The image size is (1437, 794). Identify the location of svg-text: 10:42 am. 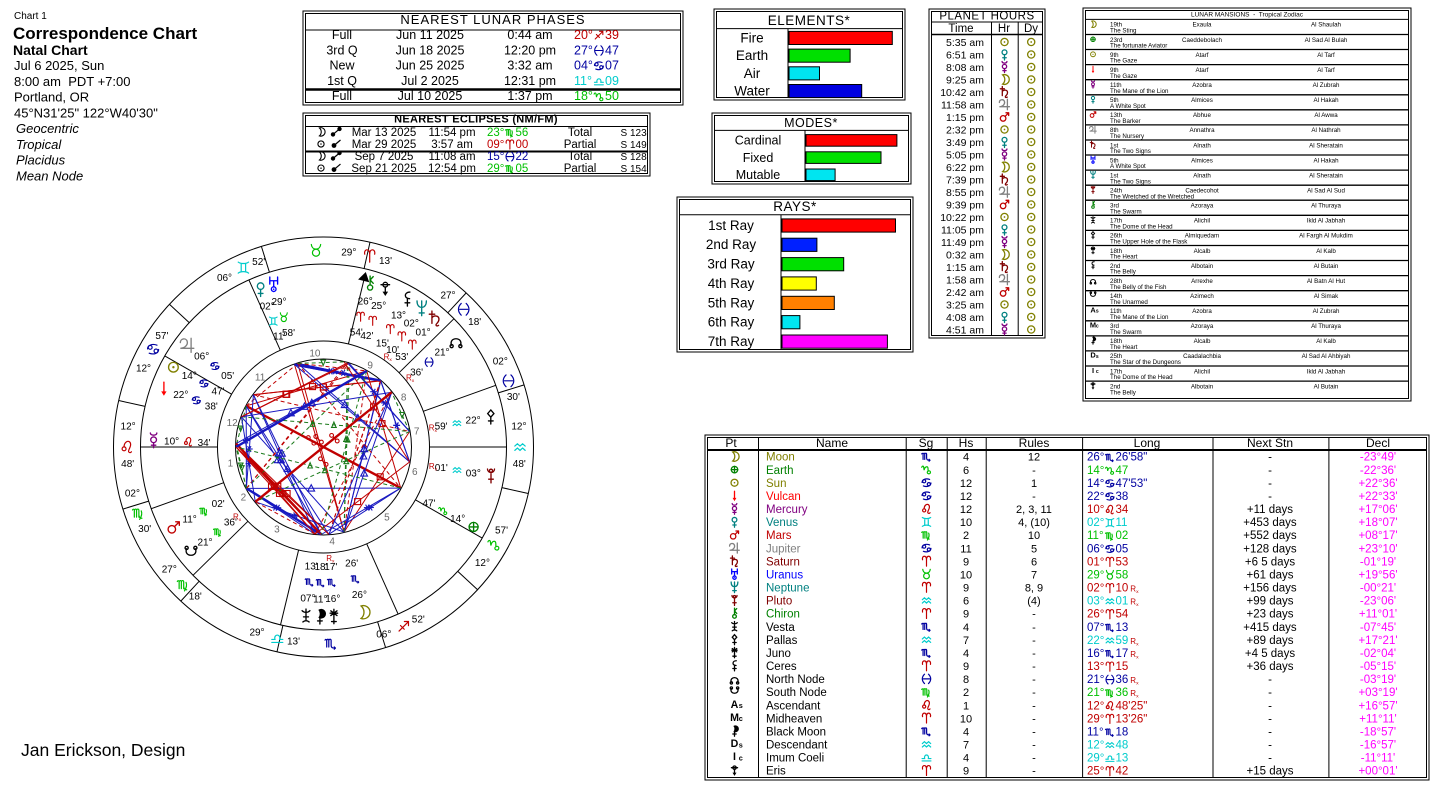
(962, 93).